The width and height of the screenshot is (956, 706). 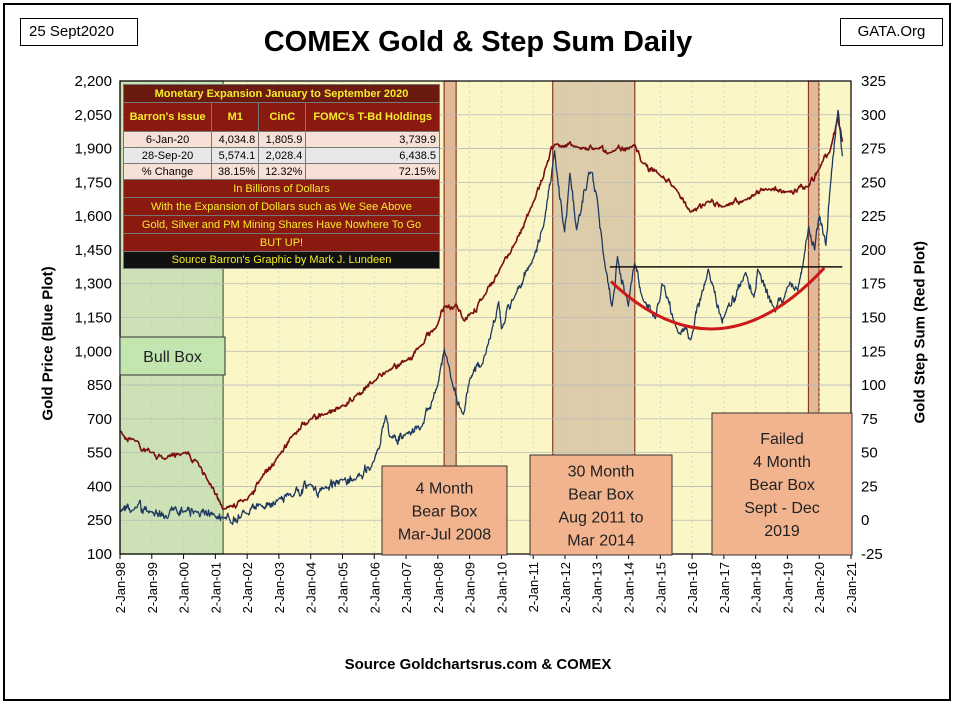 I want to click on bear-2019-label, so click(x=782, y=484).